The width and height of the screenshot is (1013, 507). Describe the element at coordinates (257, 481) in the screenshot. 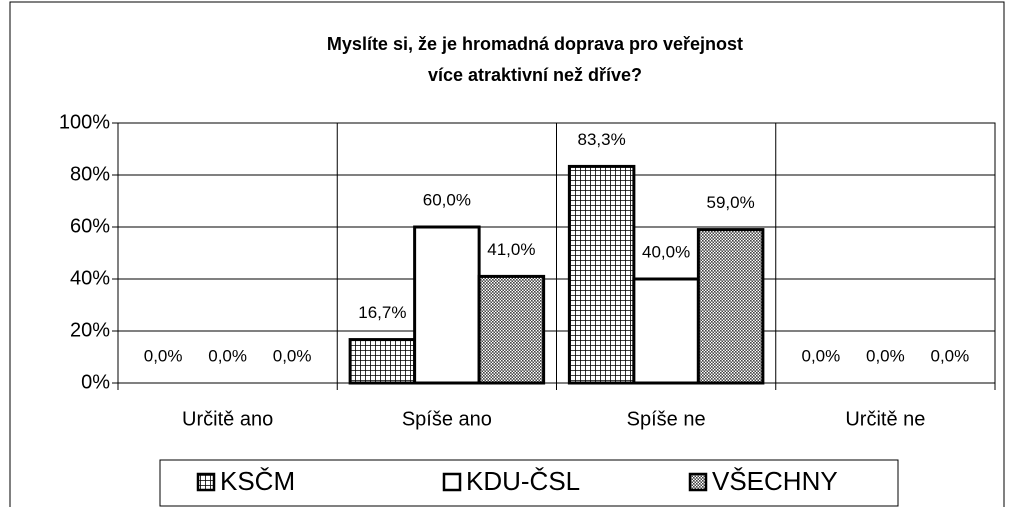

I see `legend-label: KSČM` at that location.